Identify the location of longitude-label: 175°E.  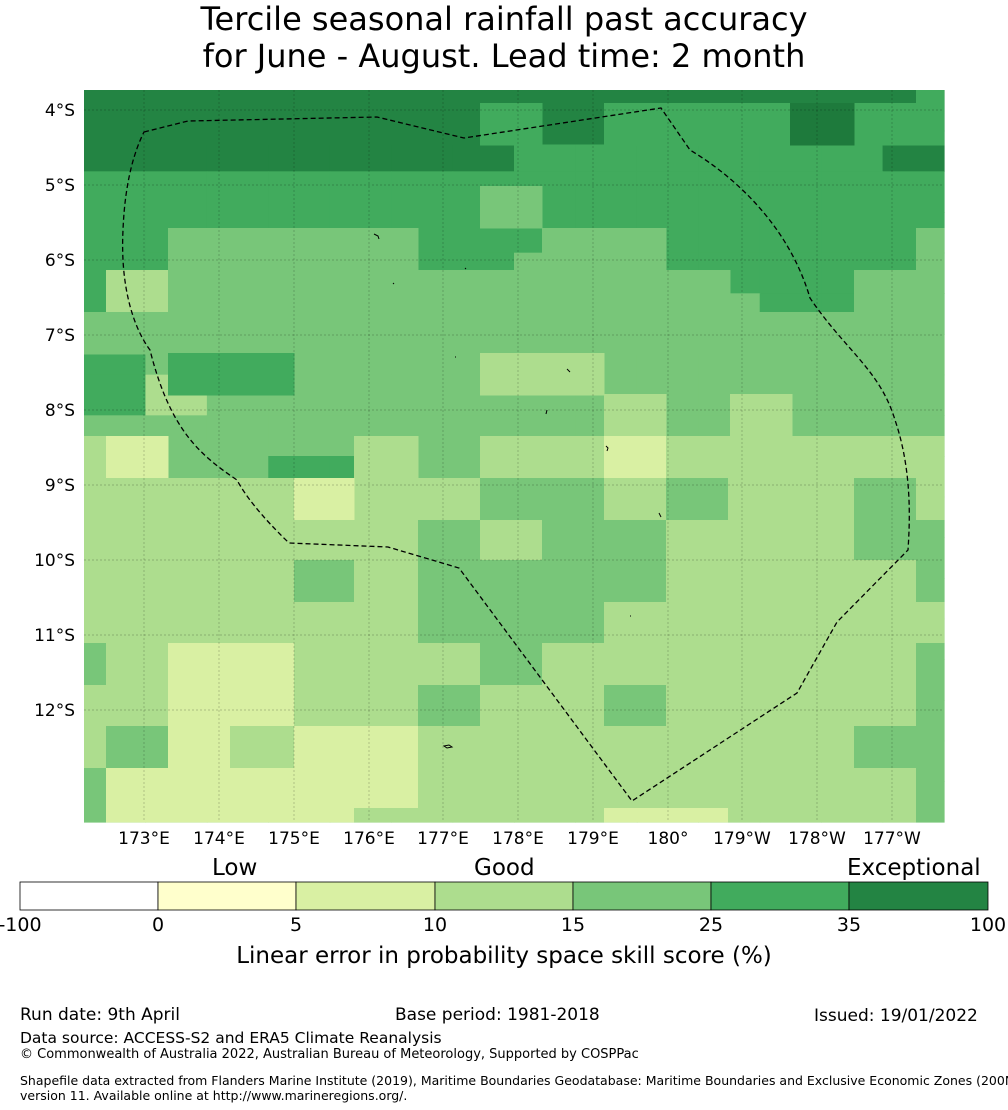
(294, 839).